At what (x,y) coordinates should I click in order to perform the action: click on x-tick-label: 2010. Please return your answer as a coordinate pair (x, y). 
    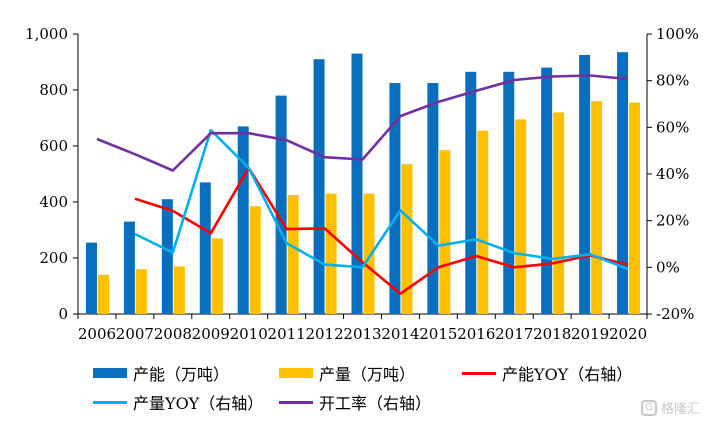
    Looking at the image, I should click on (249, 334).